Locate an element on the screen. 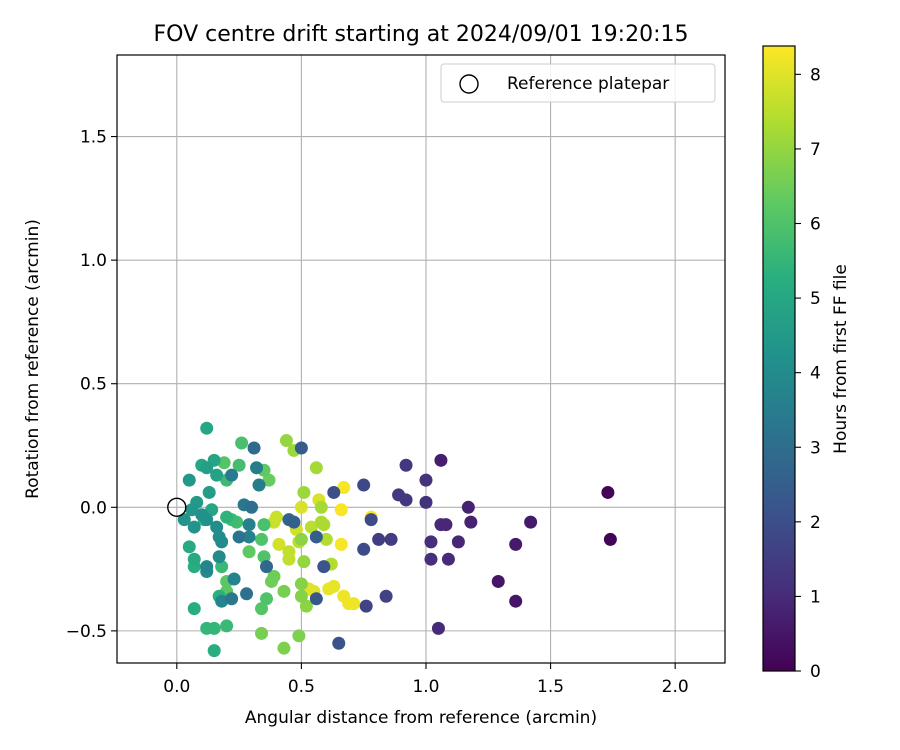  colorbar-tick-label: 8 is located at coordinates (815, 75).